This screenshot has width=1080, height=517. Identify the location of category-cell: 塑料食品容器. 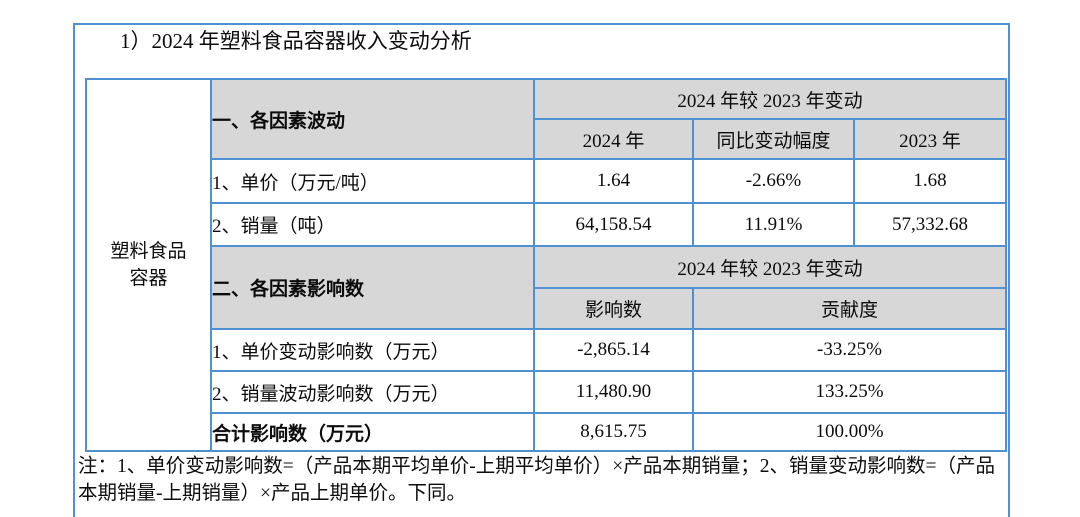
(148, 265).